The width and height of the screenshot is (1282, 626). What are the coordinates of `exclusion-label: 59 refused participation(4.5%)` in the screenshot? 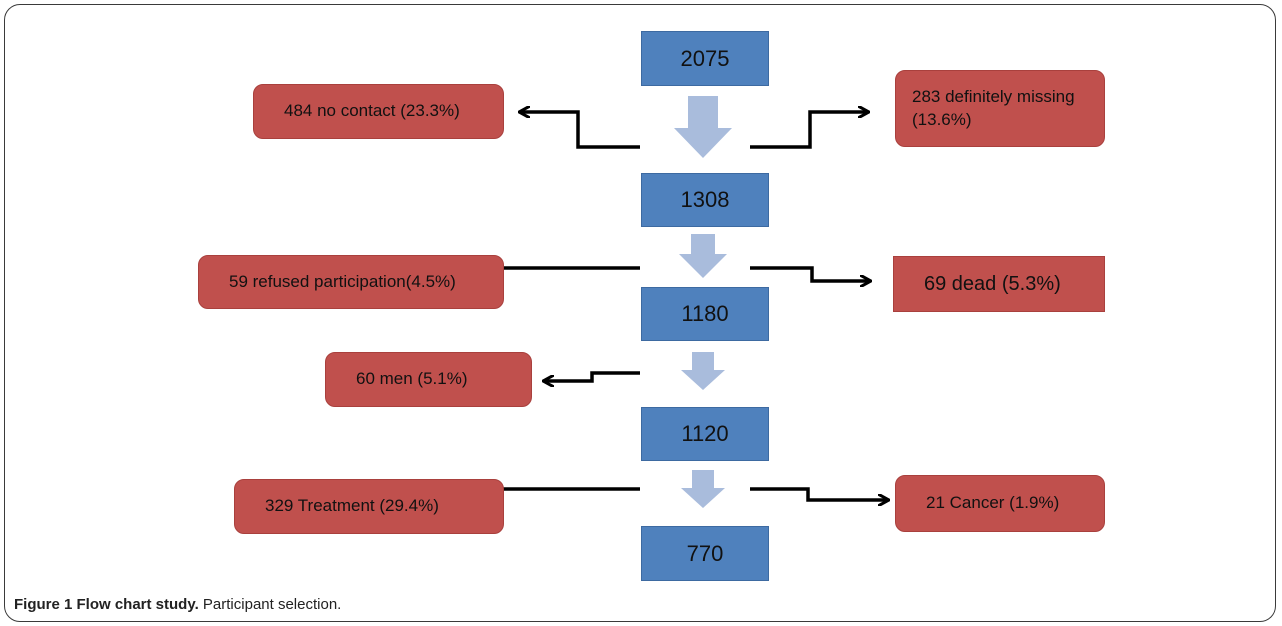 It's located at (342, 281).